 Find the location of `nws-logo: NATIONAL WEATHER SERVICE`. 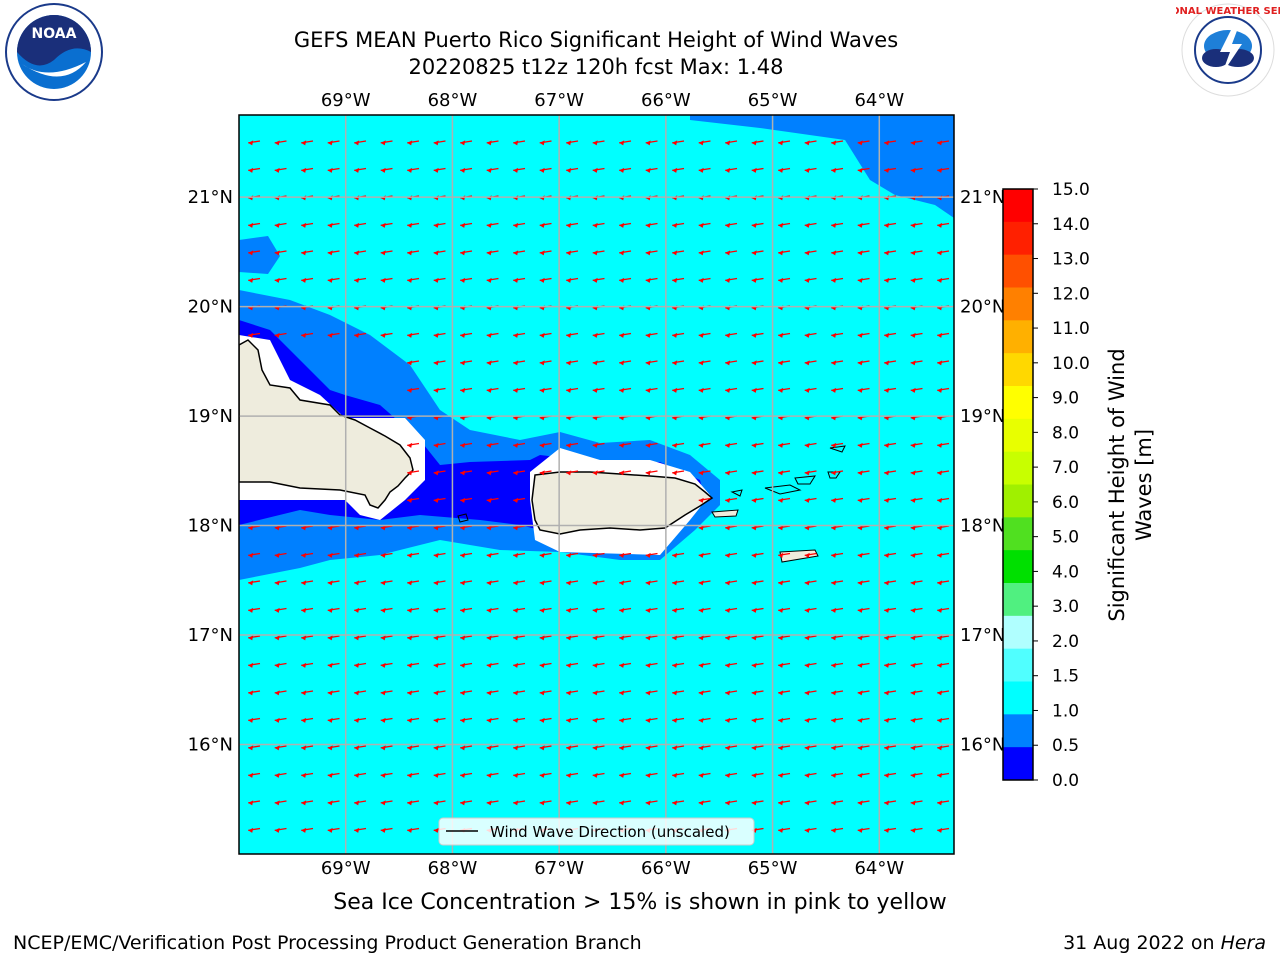

nws-logo: NATIONAL WEATHER SERVICE is located at coordinates (1228, 50).